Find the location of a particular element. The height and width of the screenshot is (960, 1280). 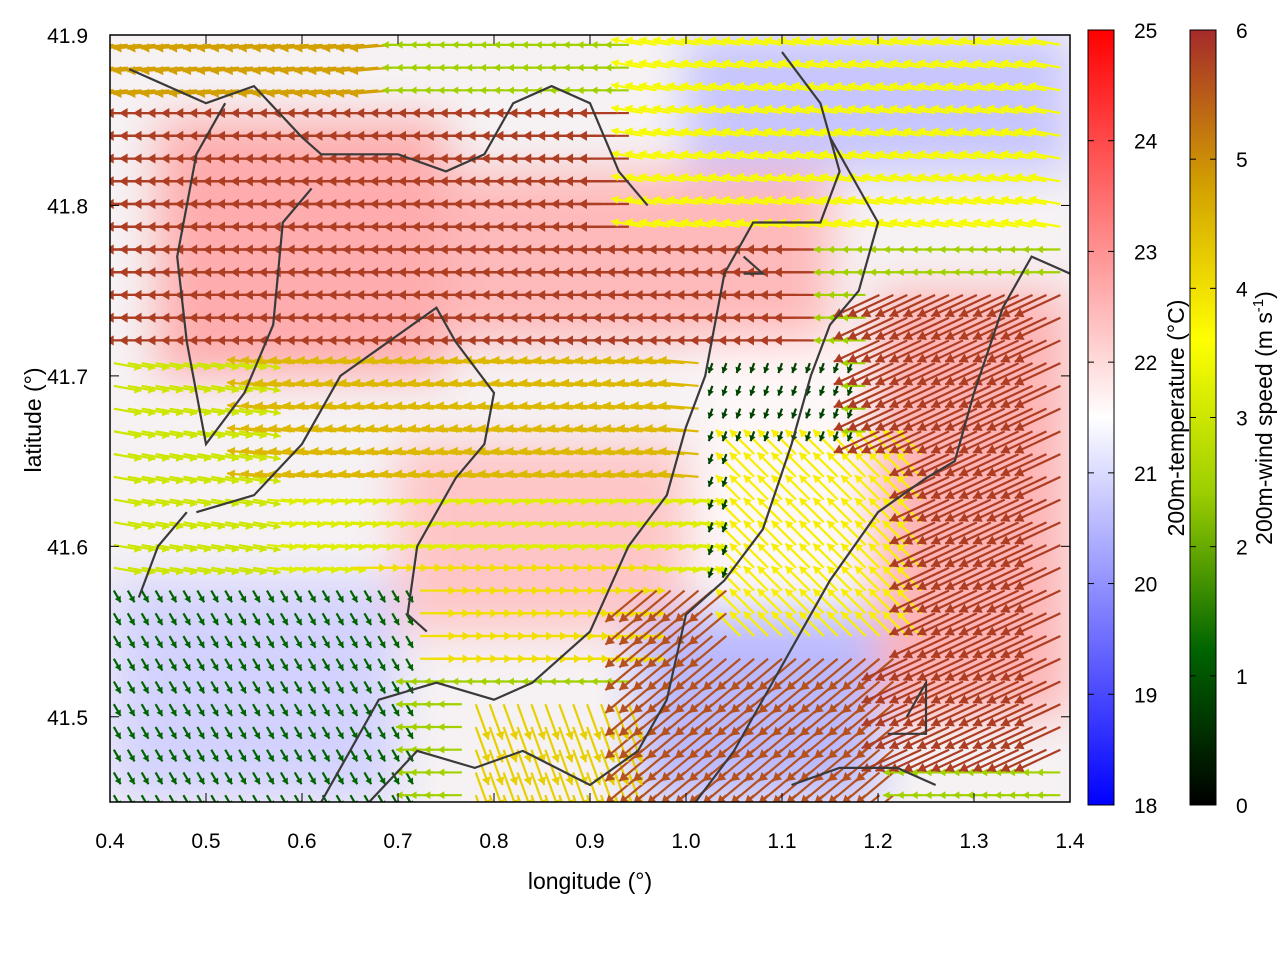

x-tick-label: 1.2 is located at coordinates (877, 841).